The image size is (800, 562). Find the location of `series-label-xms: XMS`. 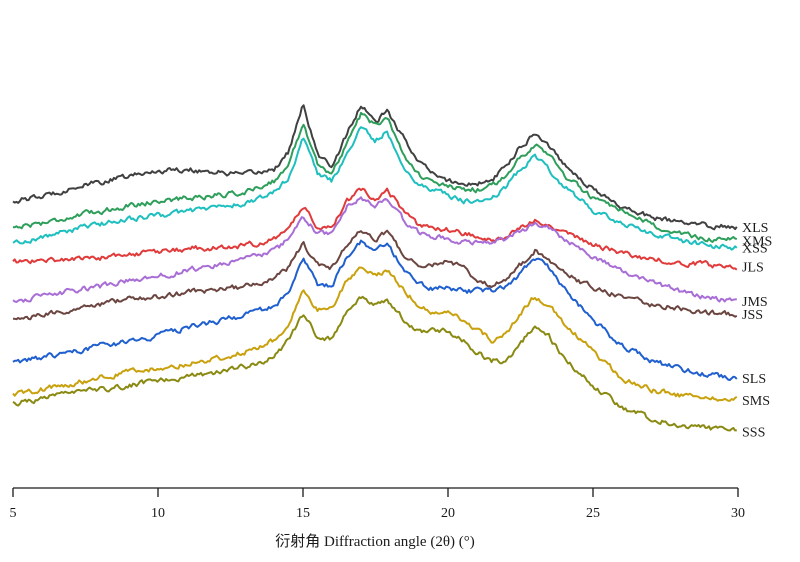

series-label-xms: XMS is located at coordinates (757, 241).